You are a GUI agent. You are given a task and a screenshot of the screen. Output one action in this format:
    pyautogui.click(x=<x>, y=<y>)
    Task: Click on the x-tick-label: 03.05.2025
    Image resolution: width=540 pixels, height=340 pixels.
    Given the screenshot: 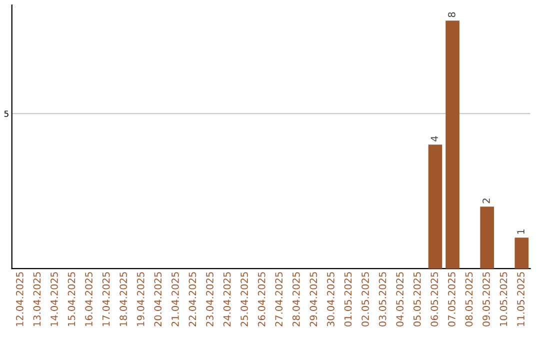 What is the action you would take?
    pyautogui.click(x=382, y=299)
    